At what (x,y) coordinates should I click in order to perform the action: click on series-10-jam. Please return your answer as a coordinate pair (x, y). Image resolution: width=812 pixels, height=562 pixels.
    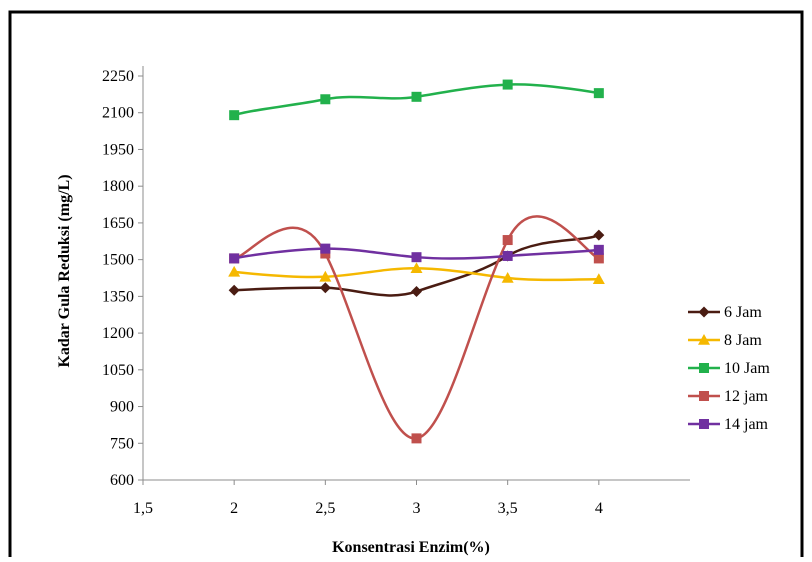
    Looking at the image, I should click on (416, 100).